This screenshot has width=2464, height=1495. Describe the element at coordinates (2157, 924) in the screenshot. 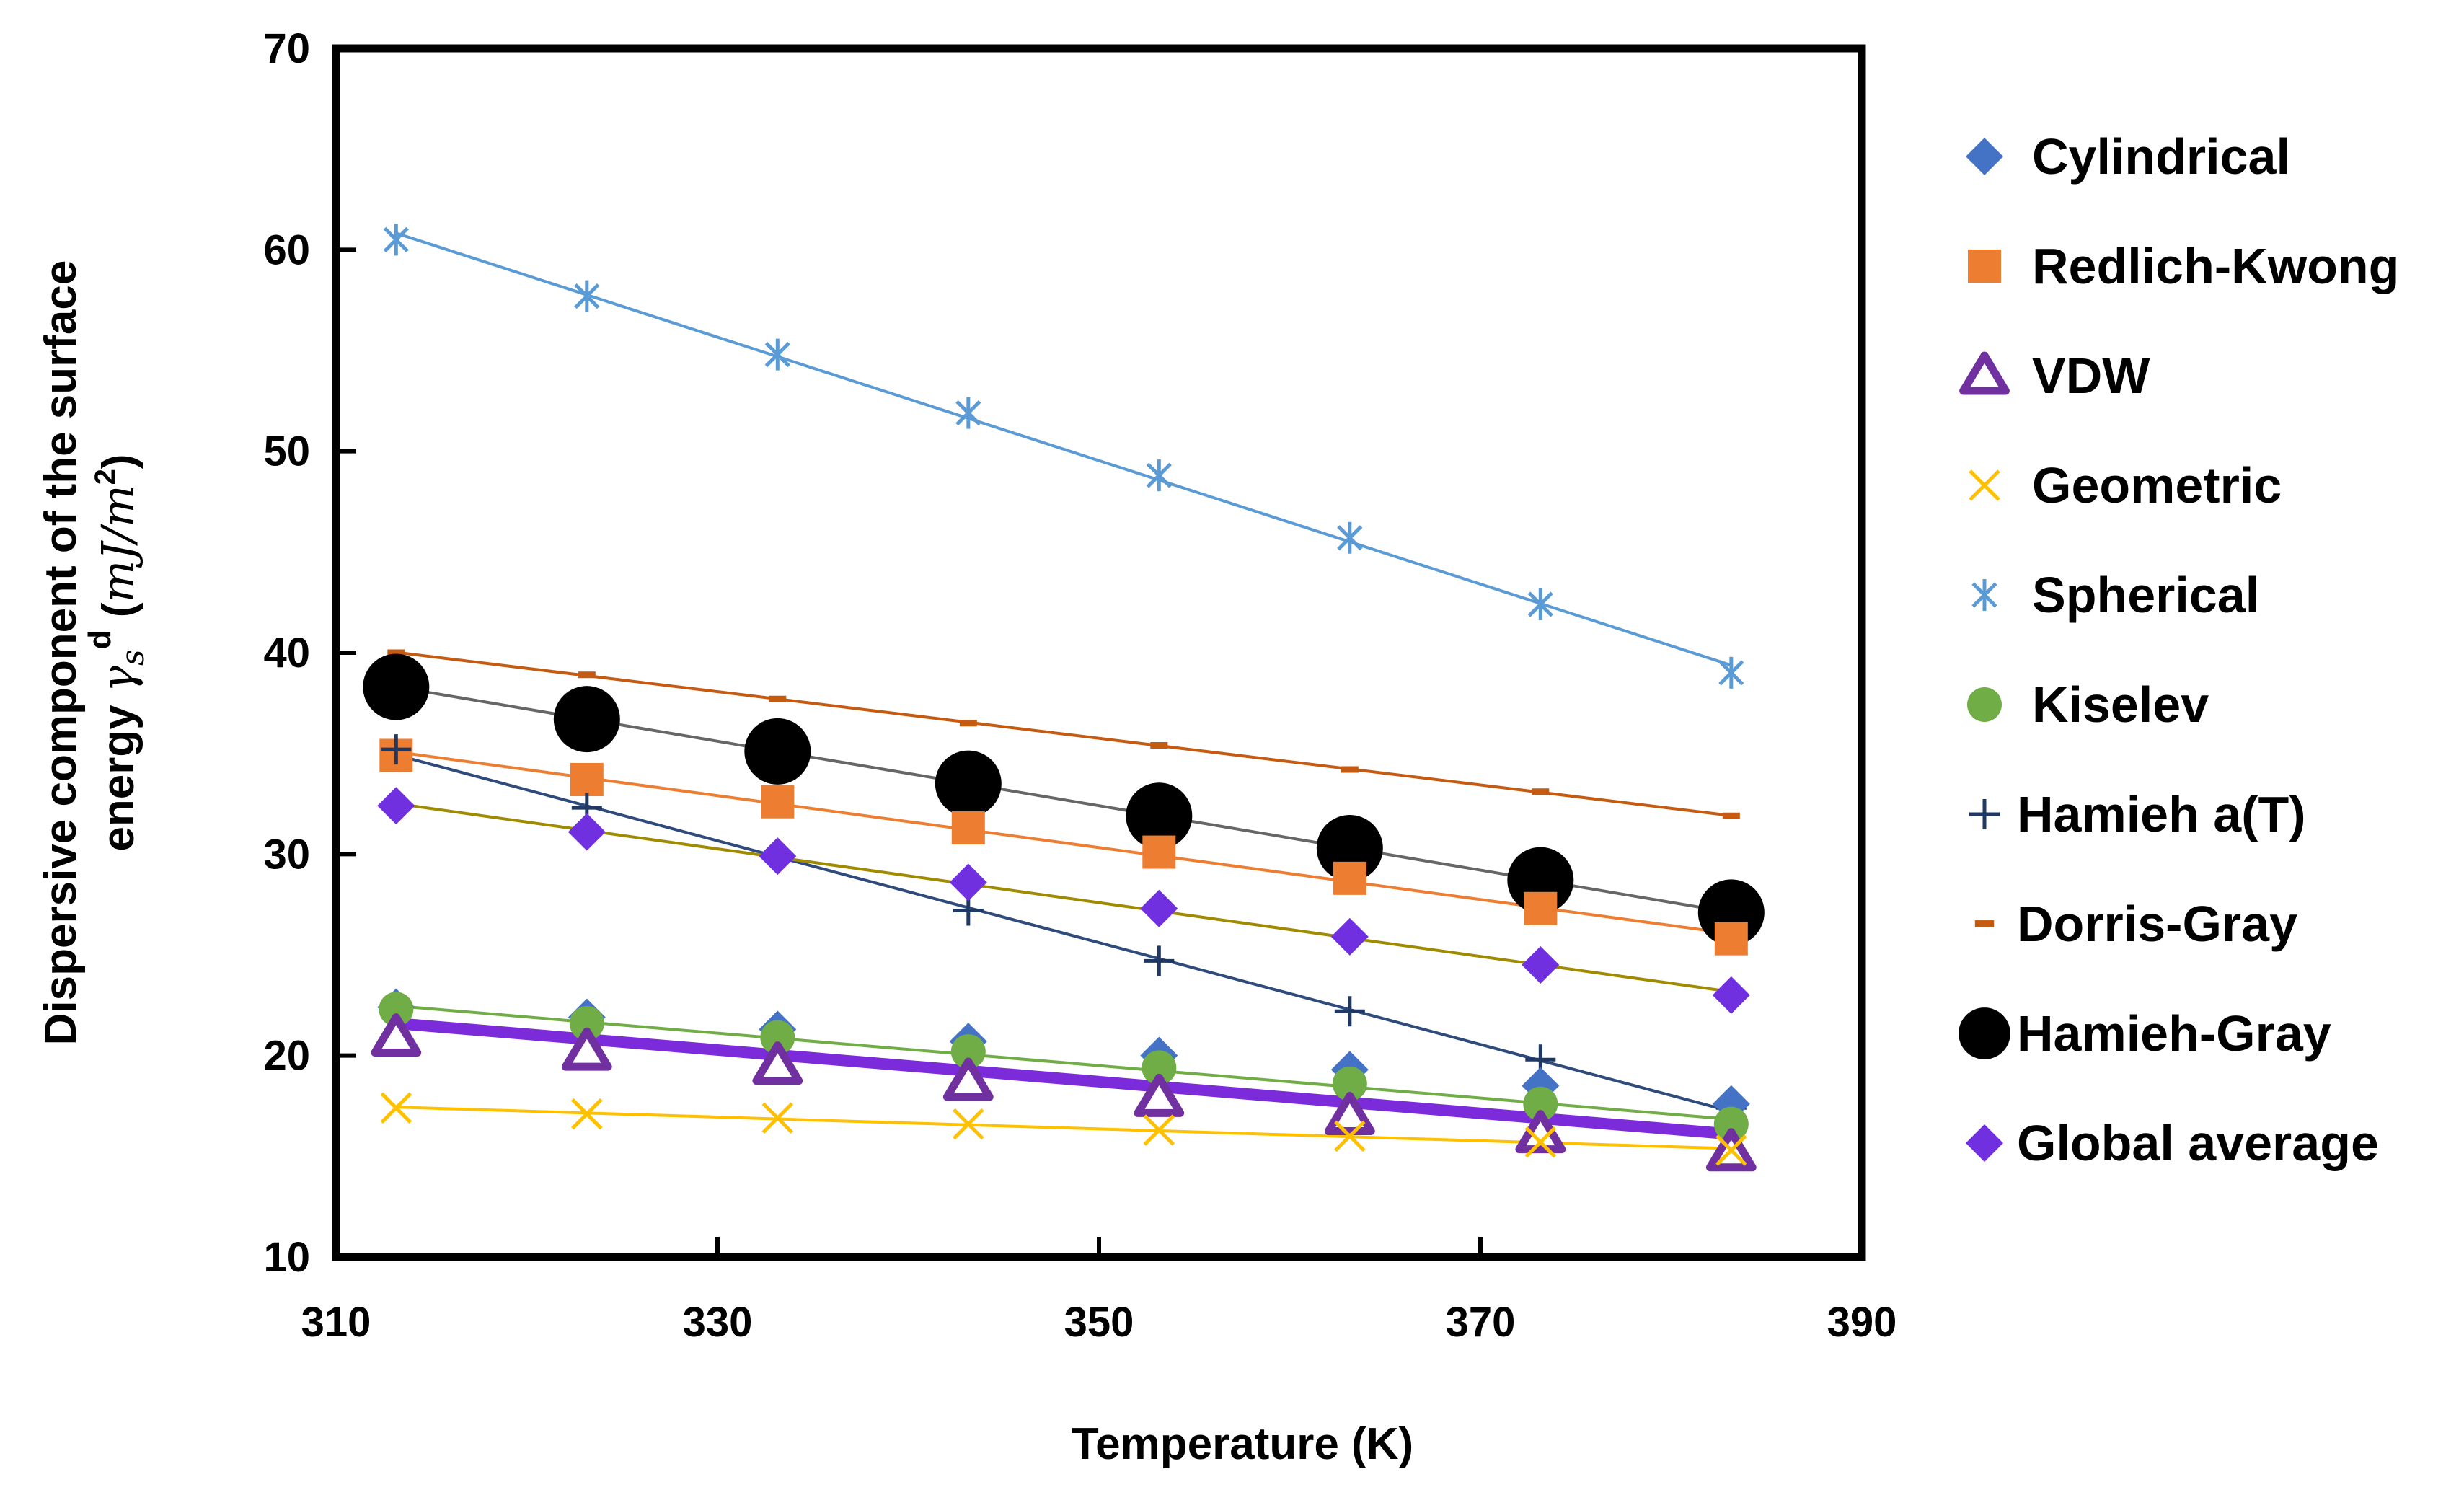

I see `legend-label: Dorris-Gray` at that location.